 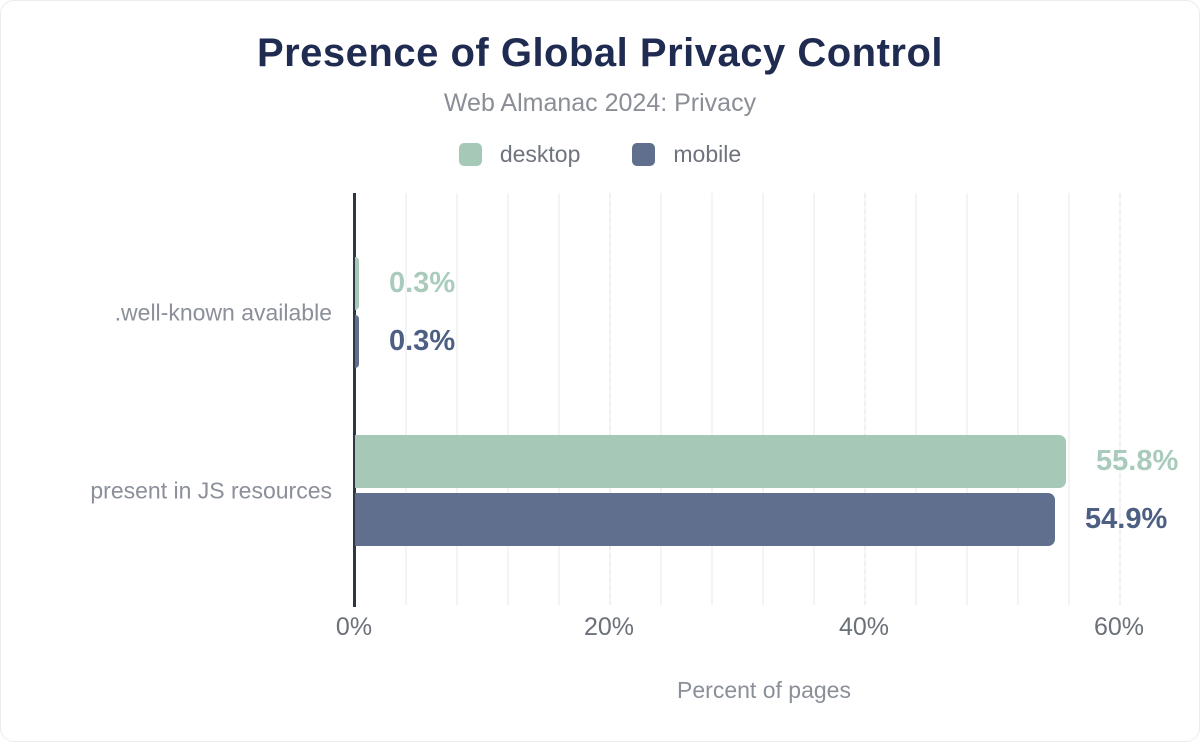 I want to click on legend-item-mobile: mobile, so click(x=686, y=154).